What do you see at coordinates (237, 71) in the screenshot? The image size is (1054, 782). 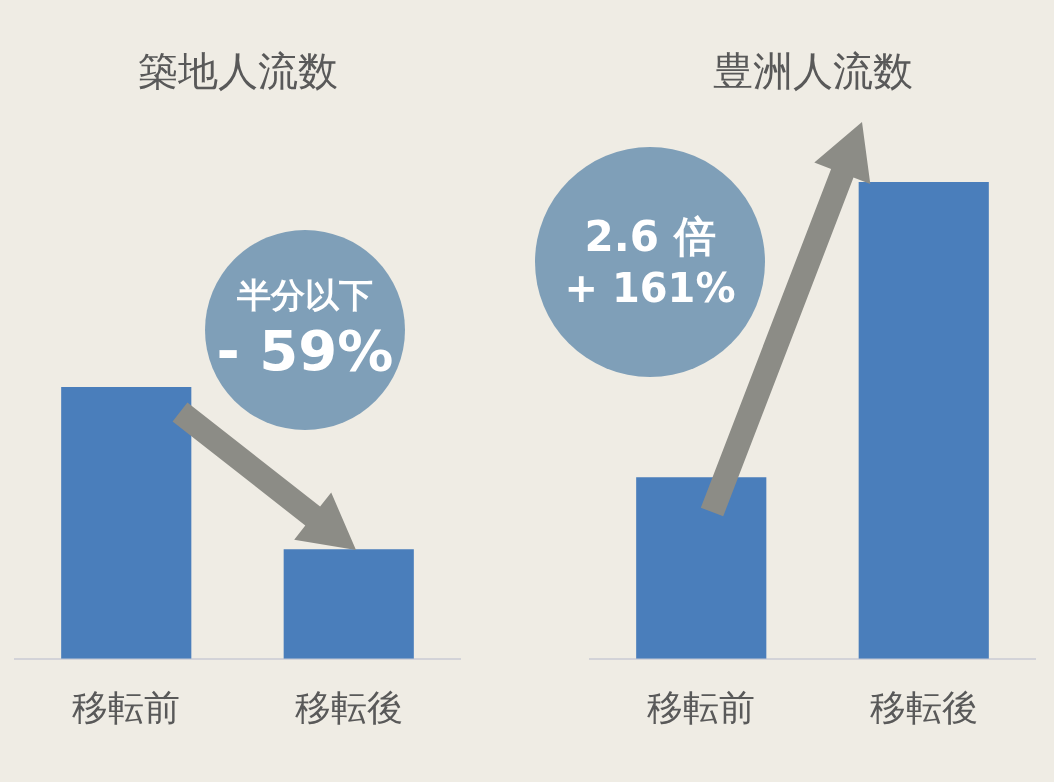 I see `chart-title: 築地人流数` at bounding box center [237, 71].